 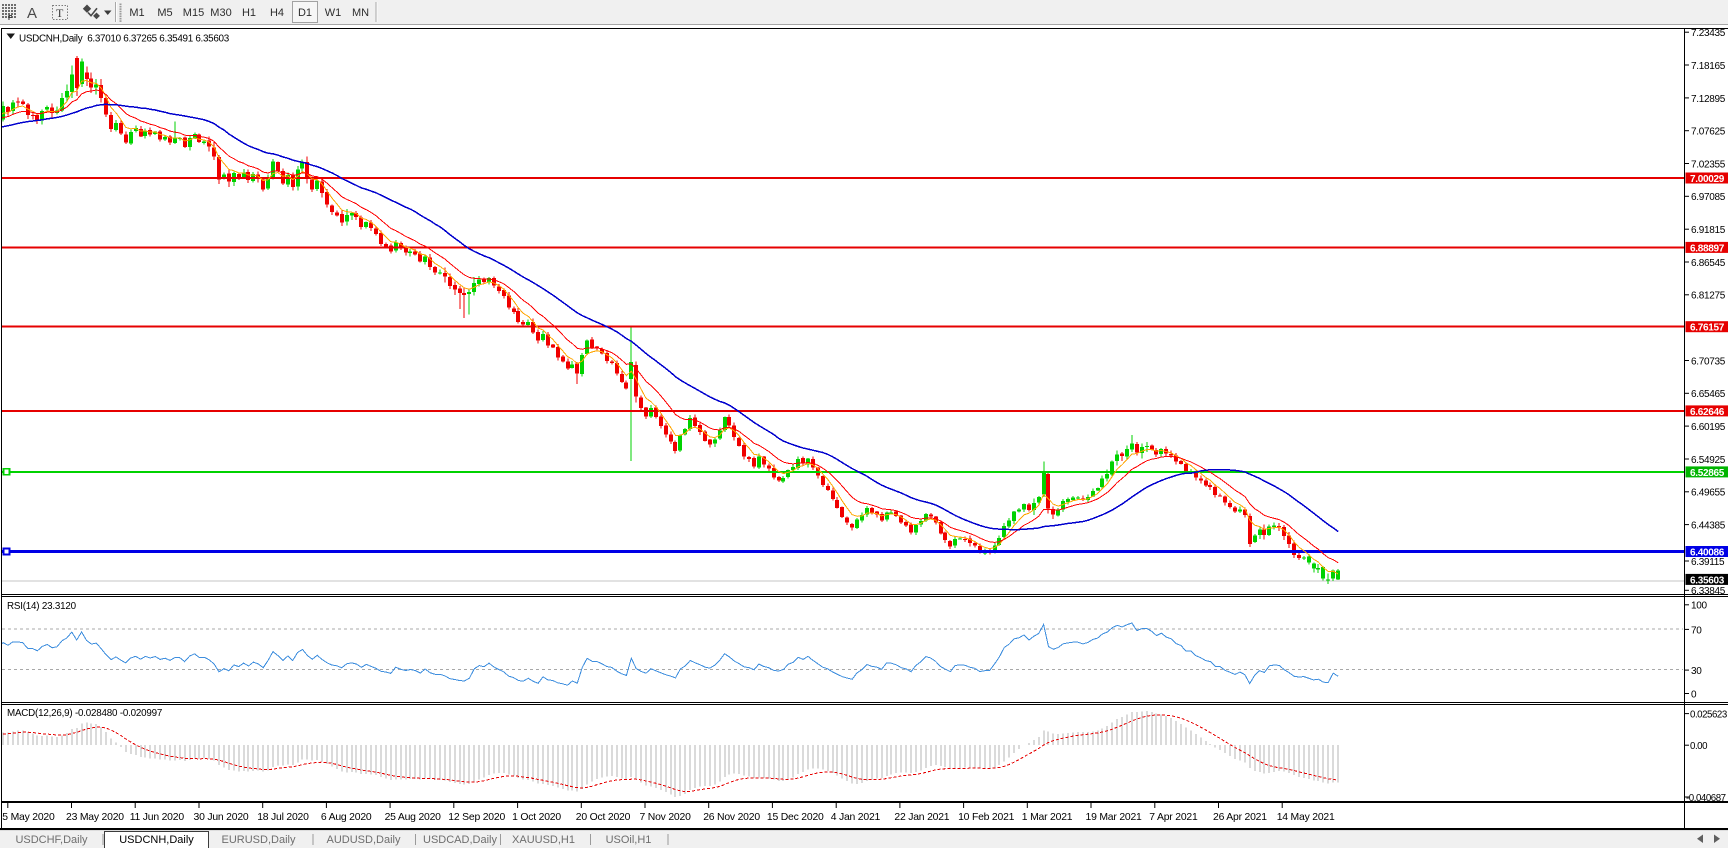 I want to click on svg-text: 19 Mar 2021, so click(x=1114, y=817).